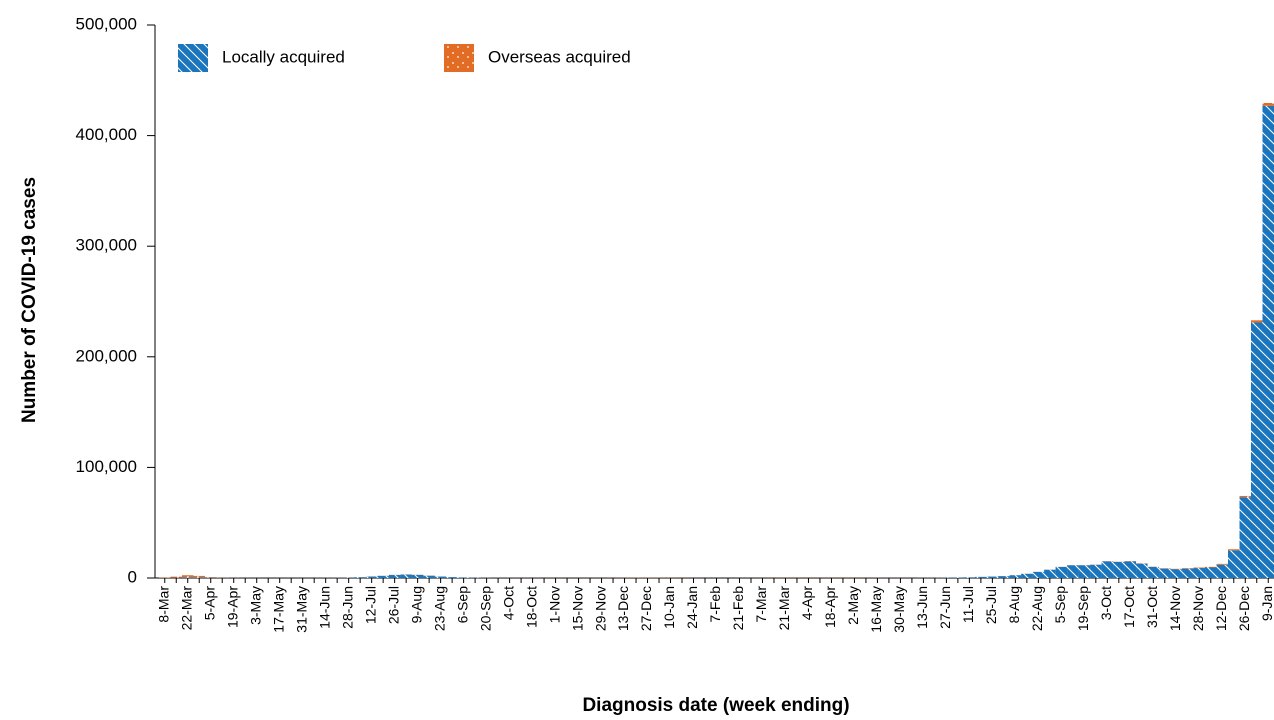 The image size is (1274, 720). I want to click on x-tick-label: 12-Jul, so click(370, 605).